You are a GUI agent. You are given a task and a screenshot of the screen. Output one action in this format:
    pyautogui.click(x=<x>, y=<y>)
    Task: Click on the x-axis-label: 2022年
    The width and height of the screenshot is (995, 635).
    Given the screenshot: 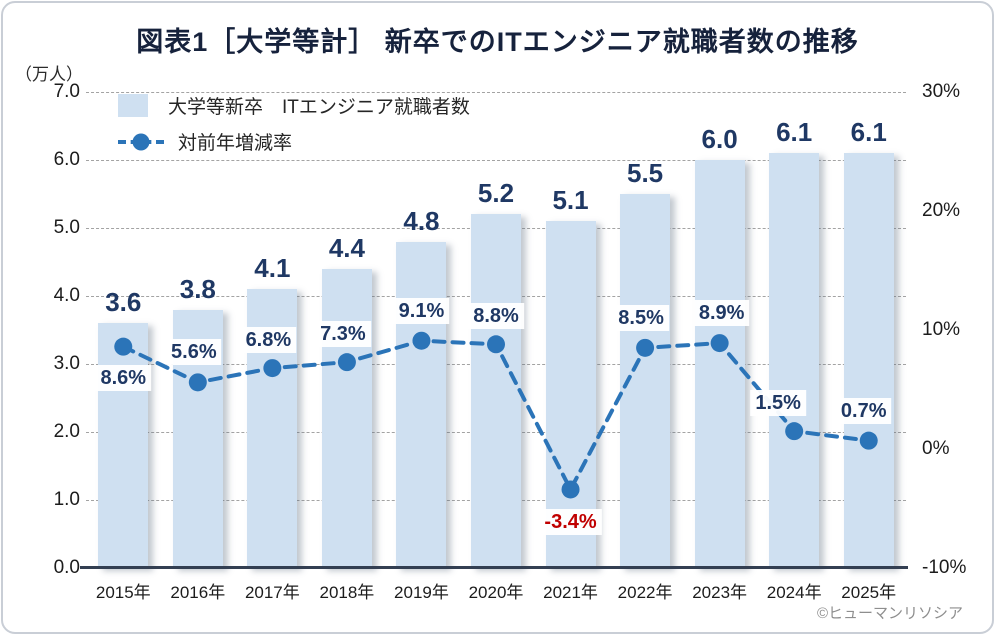 What is the action you would take?
    pyautogui.click(x=645, y=592)
    